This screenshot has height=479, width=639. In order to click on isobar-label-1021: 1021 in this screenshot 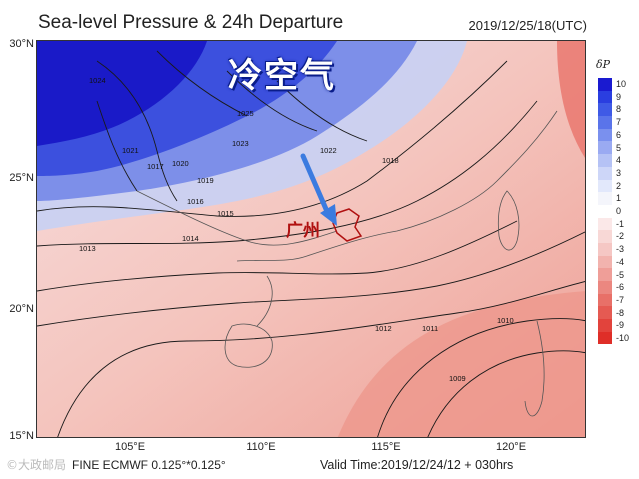, I will do `click(130, 150)`.